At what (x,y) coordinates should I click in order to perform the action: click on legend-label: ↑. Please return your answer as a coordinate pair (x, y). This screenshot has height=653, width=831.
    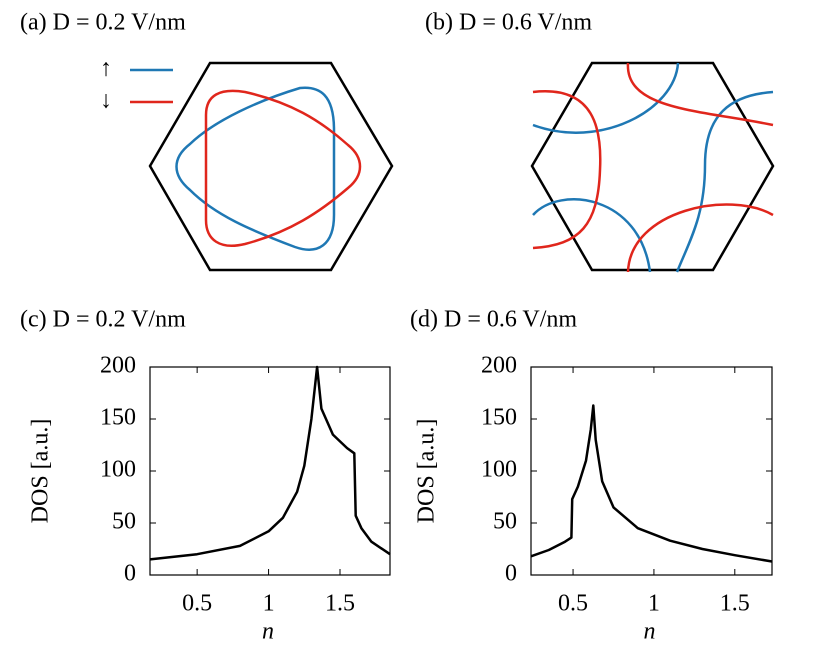
    Looking at the image, I should click on (106, 69).